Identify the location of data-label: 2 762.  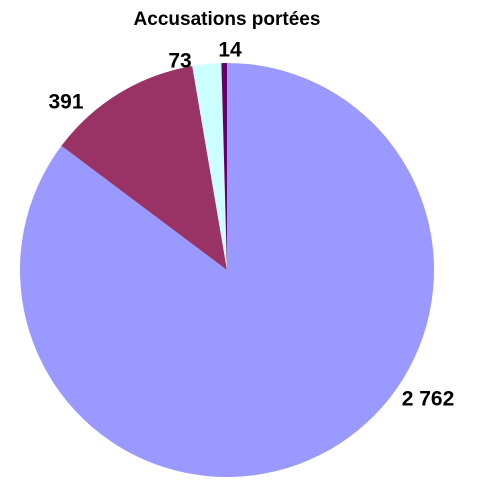
(428, 399).